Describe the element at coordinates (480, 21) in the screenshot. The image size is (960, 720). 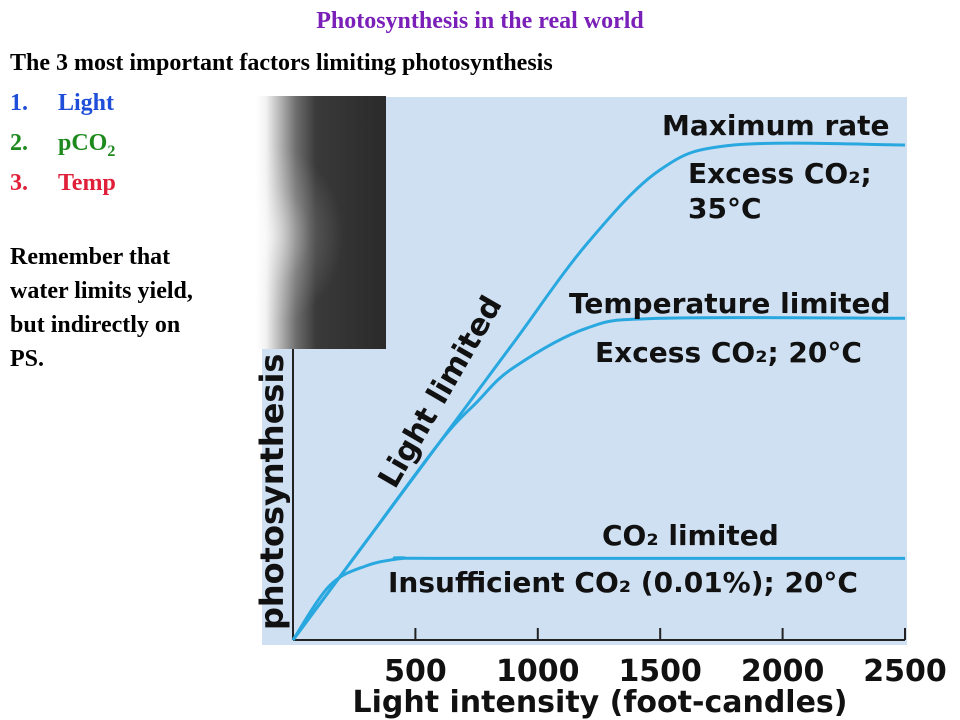
I see `slide-title: Photosynthesis in the real world` at that location.